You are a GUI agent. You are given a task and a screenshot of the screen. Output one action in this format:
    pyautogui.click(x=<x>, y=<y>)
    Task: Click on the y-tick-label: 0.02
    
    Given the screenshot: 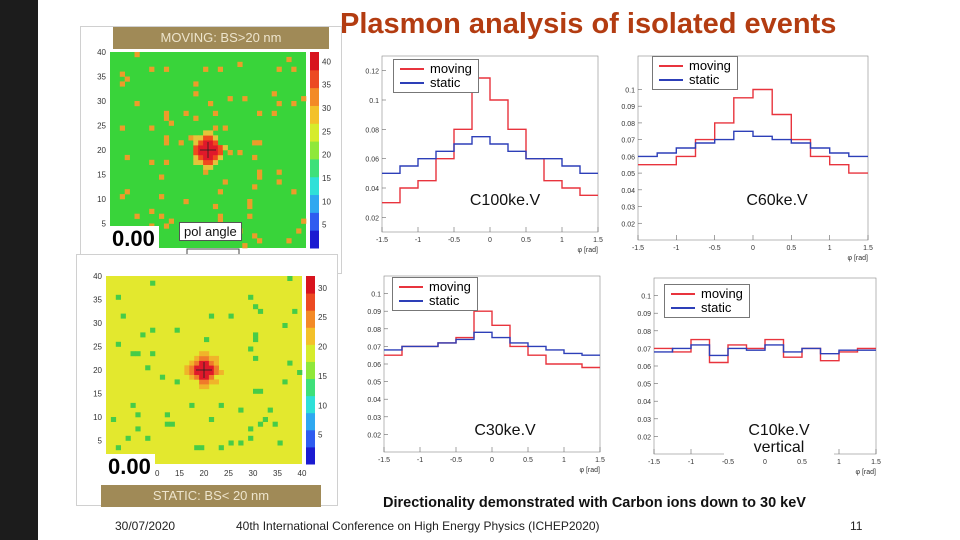 What is the action you would take?
    pyautogui.click(x=374, y=435)
    